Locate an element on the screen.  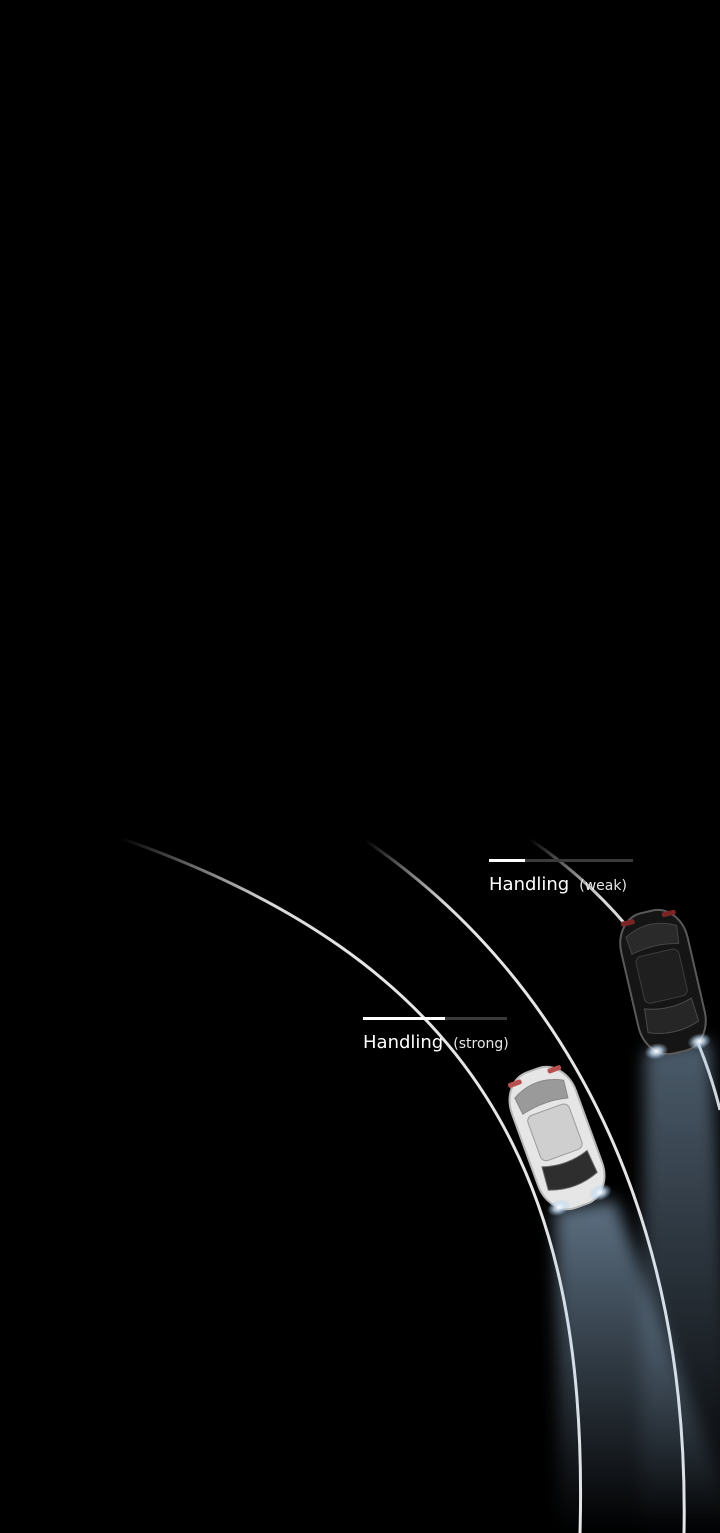
handling-qualifier: (weak) is located at coordinates (603, 886).